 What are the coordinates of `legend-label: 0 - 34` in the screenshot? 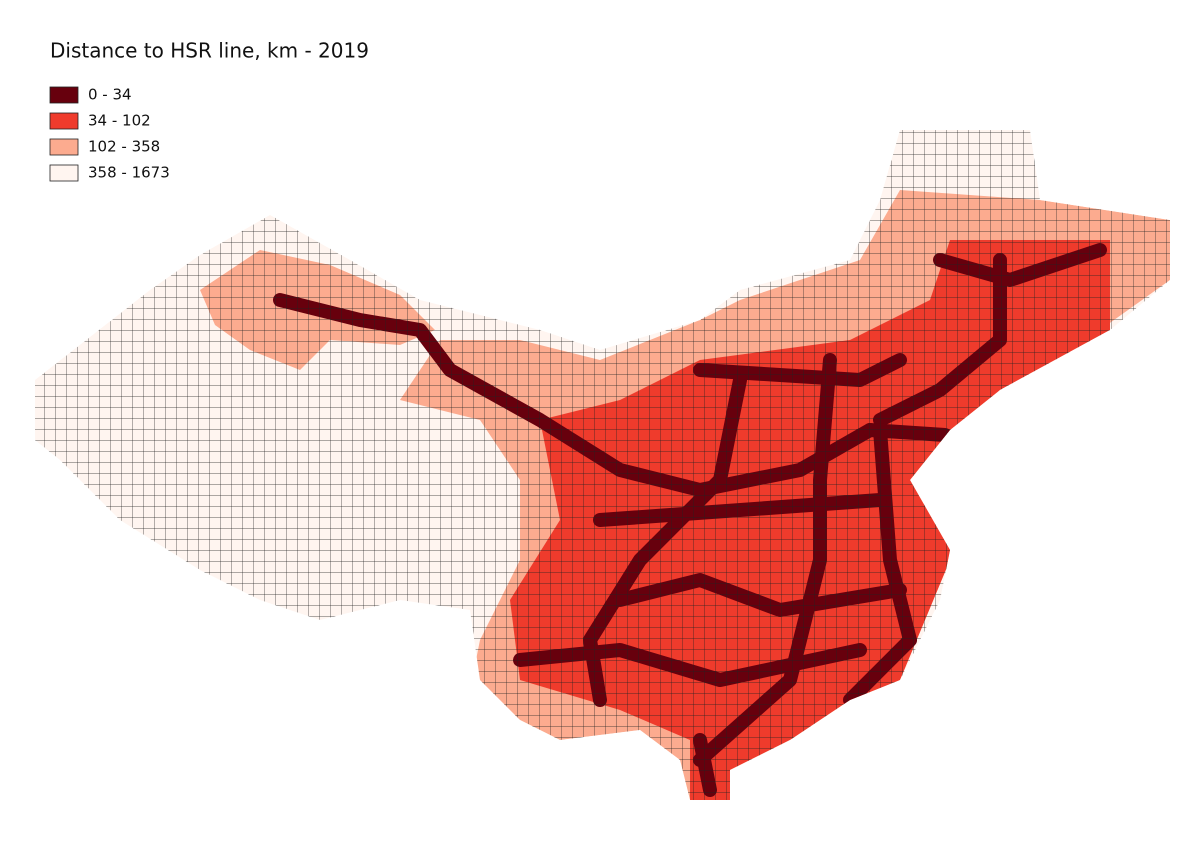 It's located at (110, 95).